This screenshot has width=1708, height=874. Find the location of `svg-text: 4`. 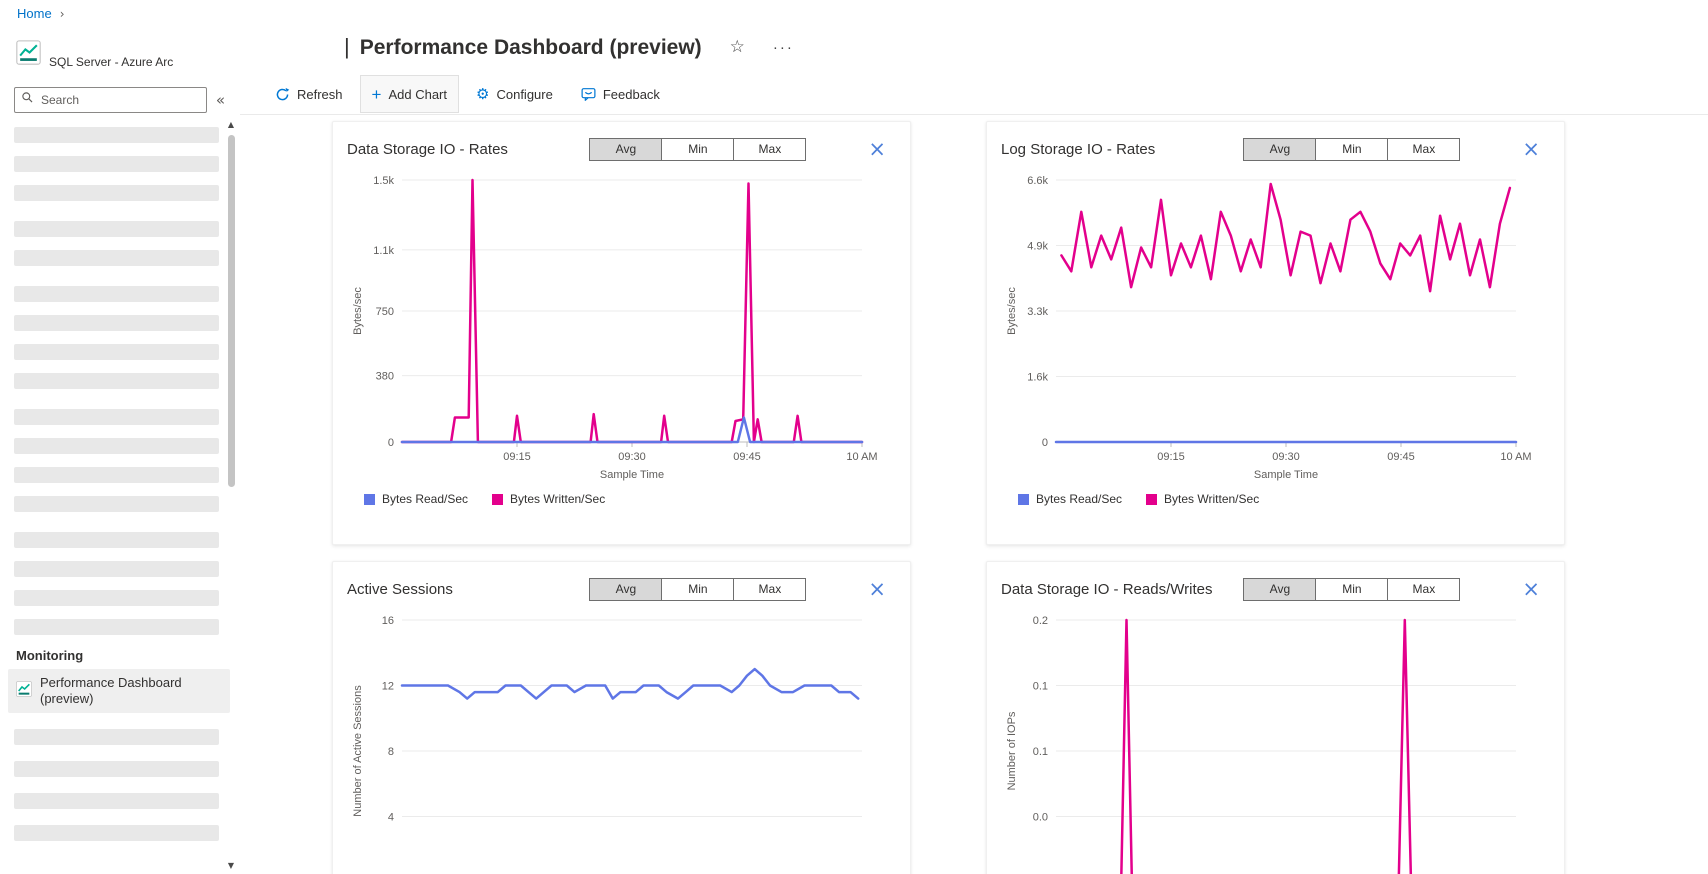

svg-text: 4 is located at coordinates (391, 818).